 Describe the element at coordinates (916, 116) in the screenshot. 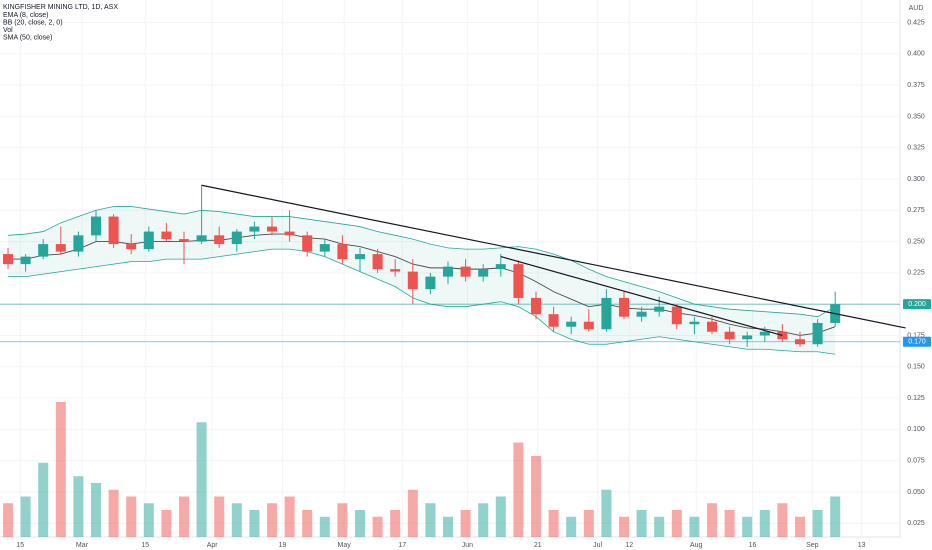

I see `y-tick-label: 0.350` at that location.